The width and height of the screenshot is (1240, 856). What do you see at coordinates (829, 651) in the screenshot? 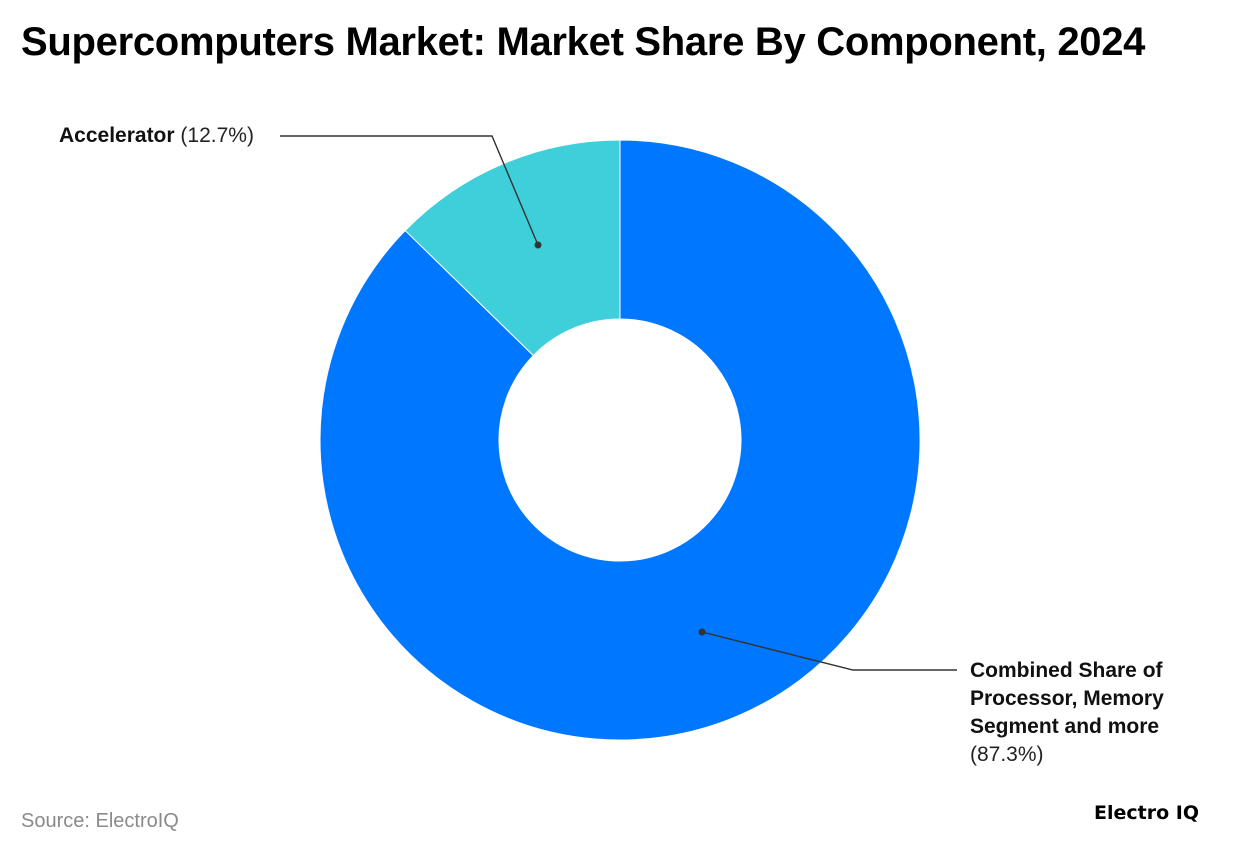
I see `combined-leader-line` at bounding box center [829, 651].